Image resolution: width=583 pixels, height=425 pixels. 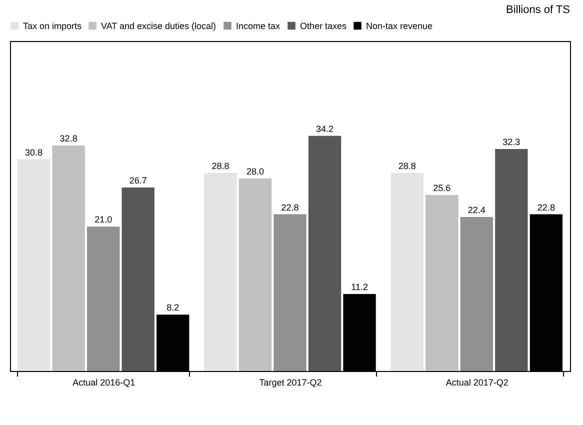 I want to click on legend-label: Non-tax revenue, so click(x=399, y=25).